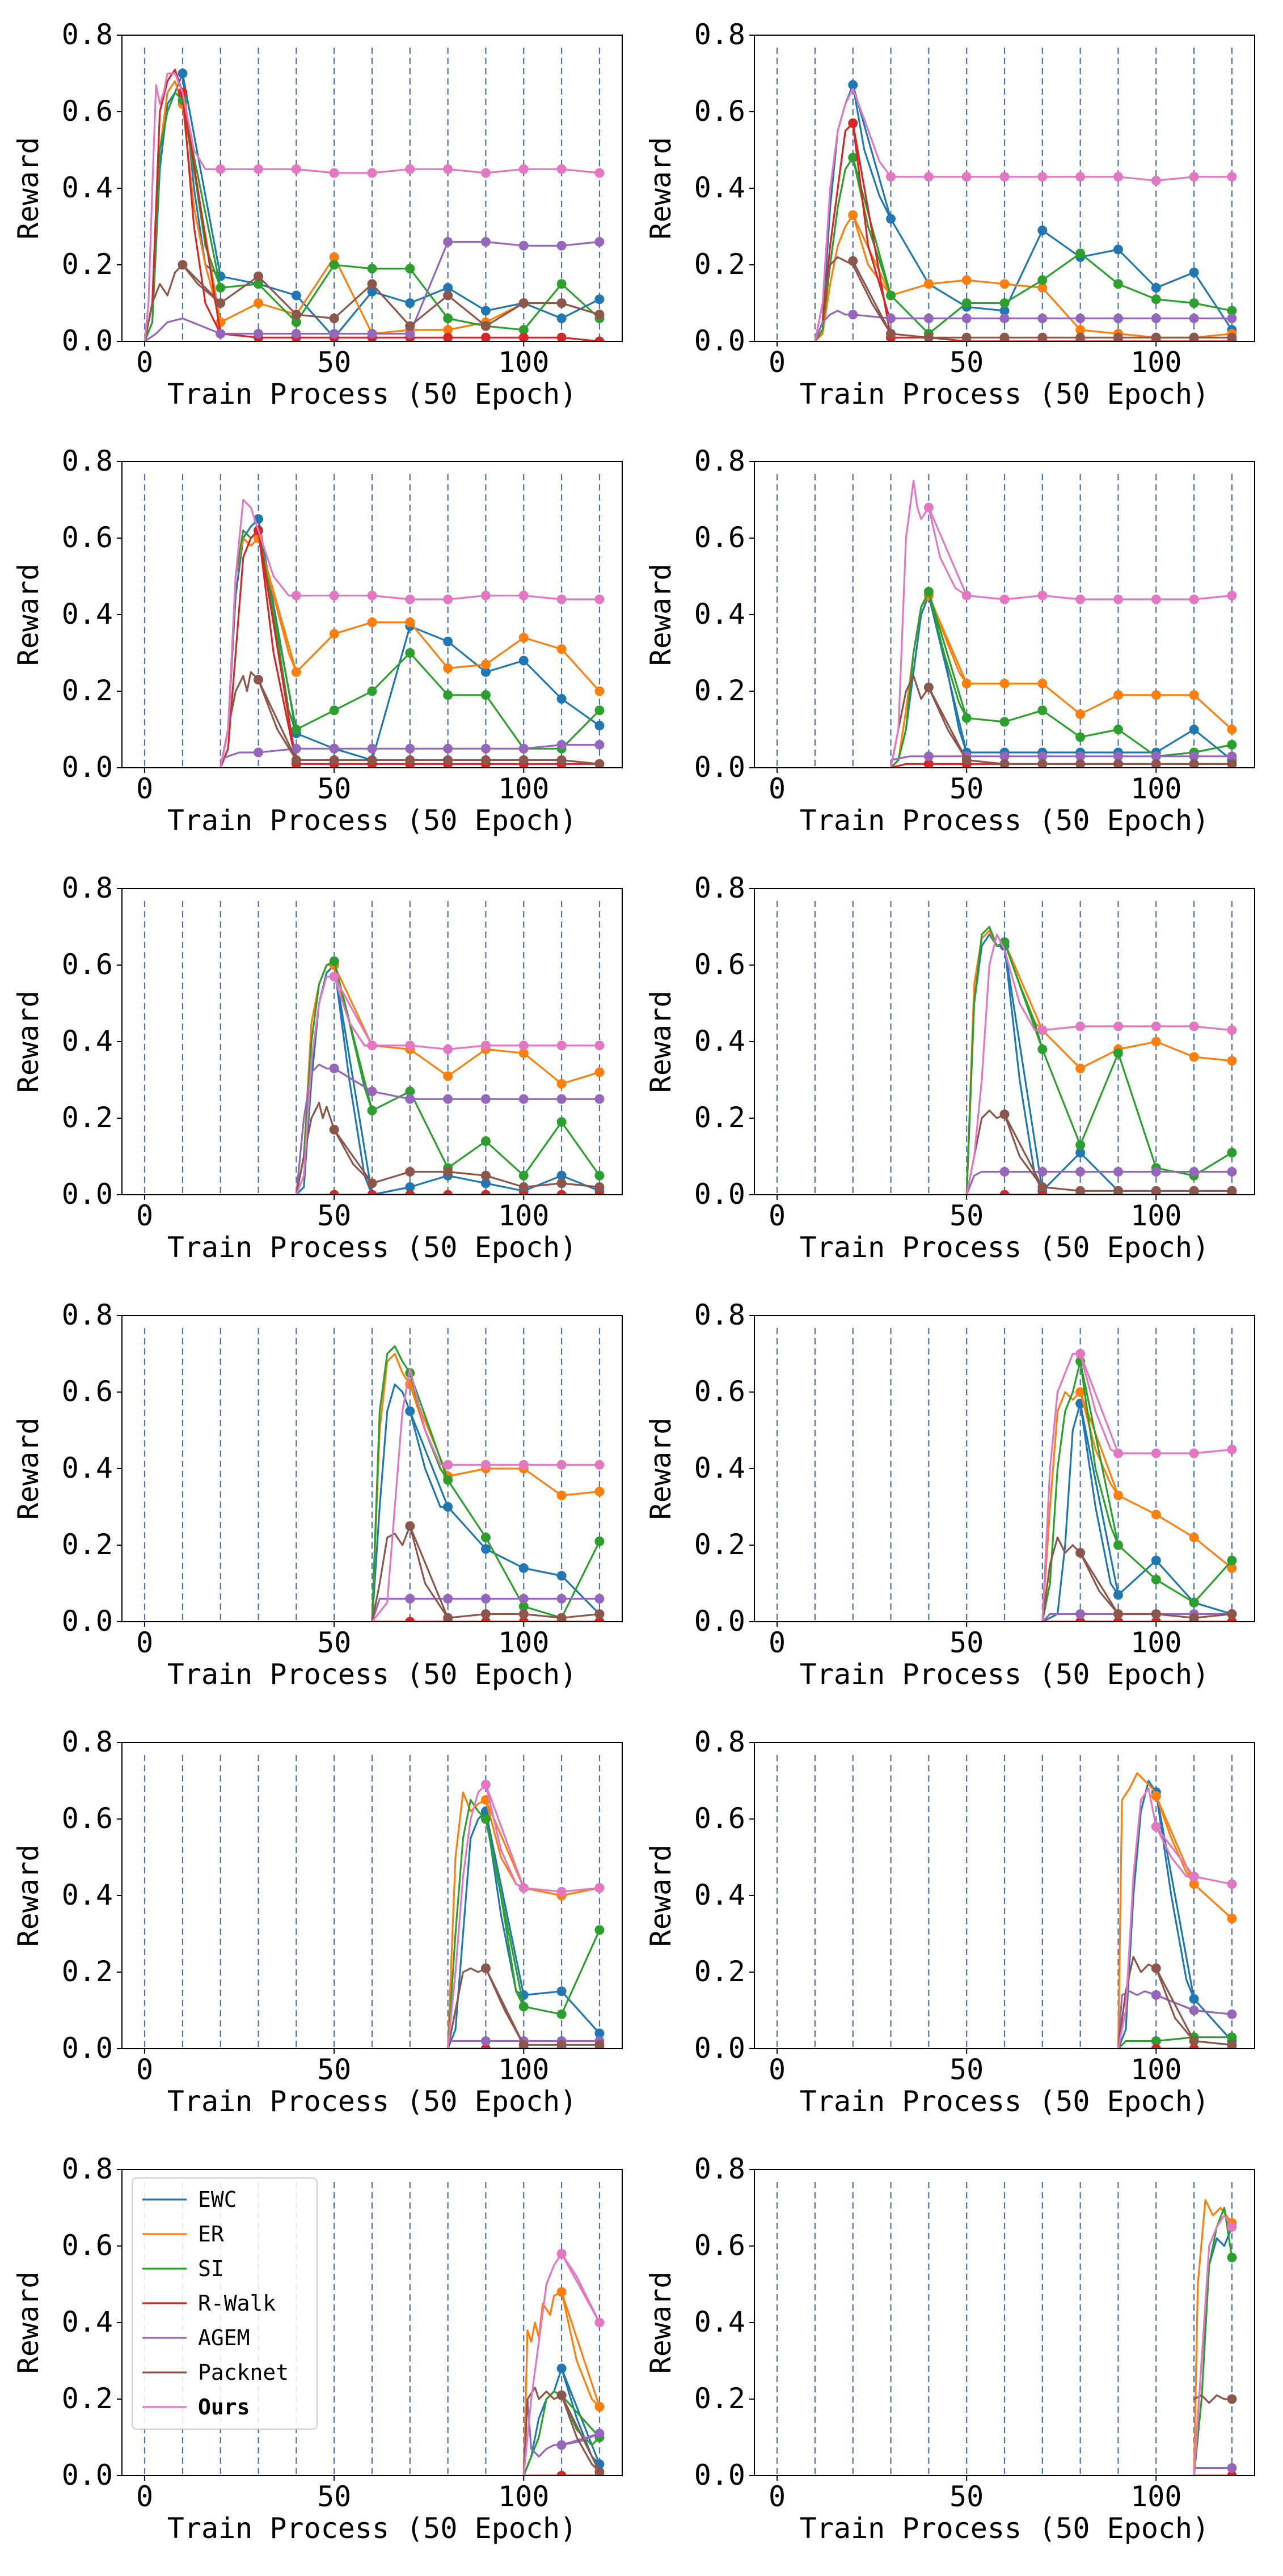 The width and height of the screenshot is (1283, 2576). Describe the element at coordinates (29, 2323) in the screenshot. I see `y-axis-label: Reward` at that location.